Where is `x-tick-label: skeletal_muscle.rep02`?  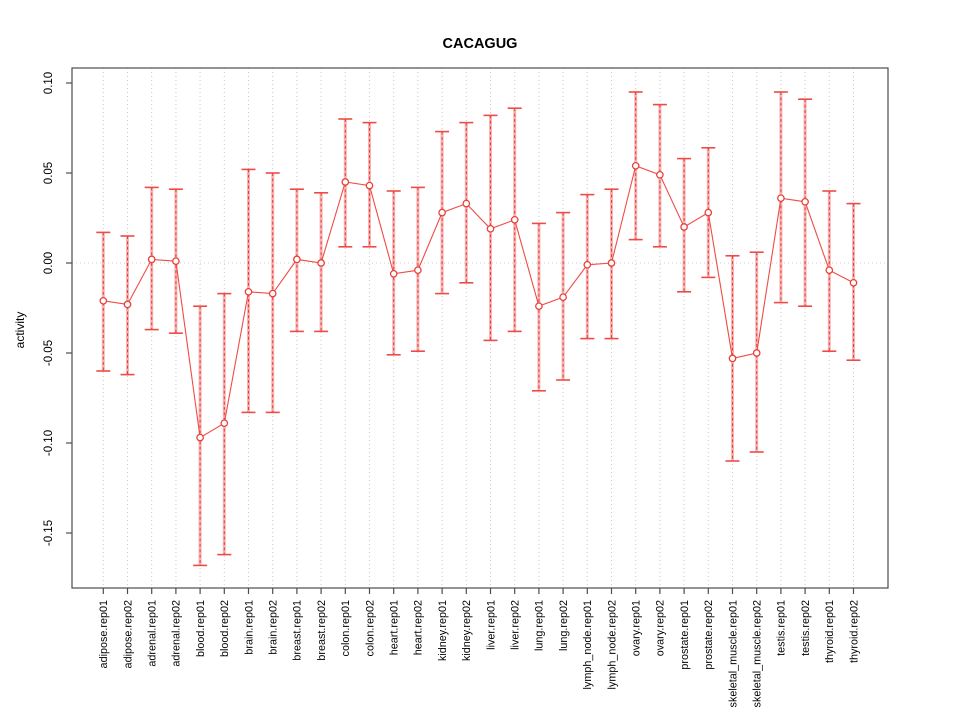 x-tick-label: skeletal_muscle.rep02 is located at coordinates (758, 653).